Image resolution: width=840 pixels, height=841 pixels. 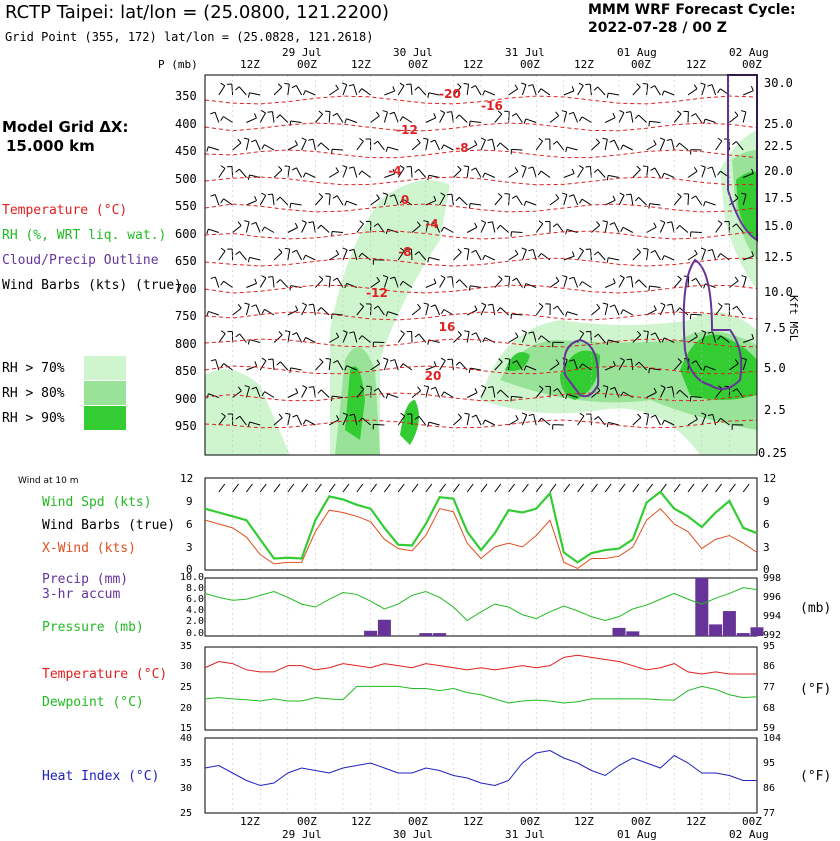 What do you see at coordinates (394, 171) in the screenshot?
I see `temperature-label: -4` at bounding box center [394, 171].